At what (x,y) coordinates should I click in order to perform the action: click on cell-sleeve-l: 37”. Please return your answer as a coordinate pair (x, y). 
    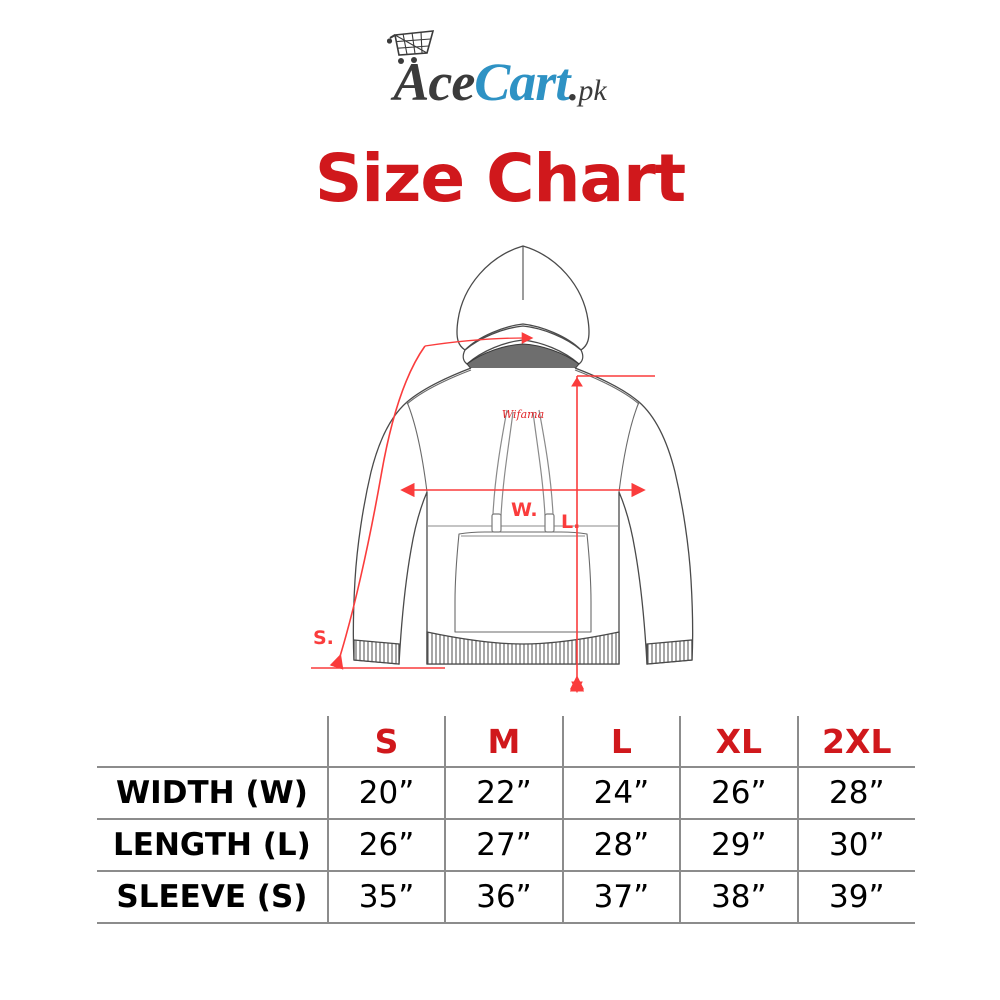
    Looking at the image, I should click on (621, 897).